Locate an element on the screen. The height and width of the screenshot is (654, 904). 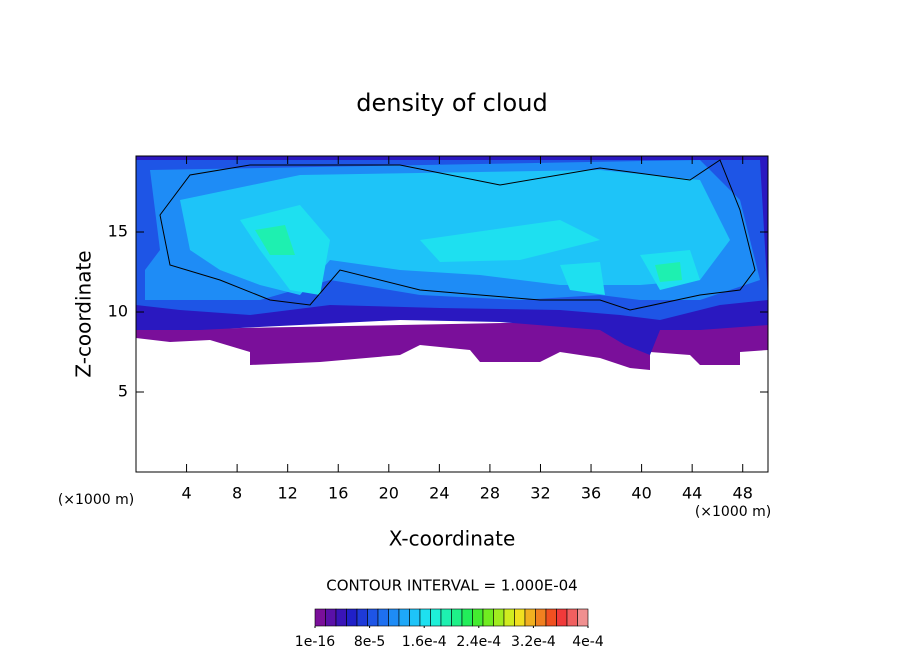
colorbar-tick-label: 3.2e-4 is located at coordinates (533, 642).